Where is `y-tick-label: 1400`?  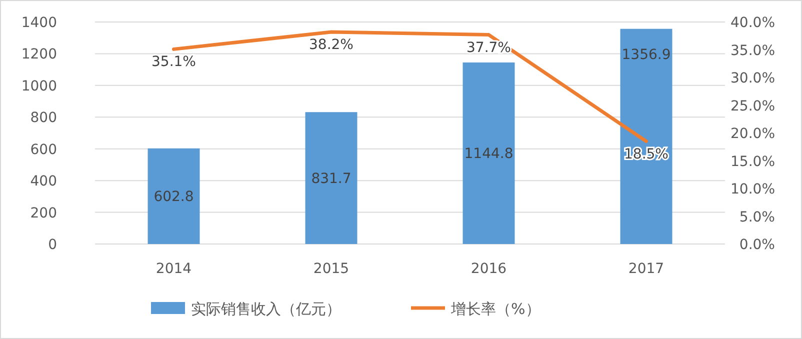 y-tick-label: 1400 is located at coordinates (39, 23).